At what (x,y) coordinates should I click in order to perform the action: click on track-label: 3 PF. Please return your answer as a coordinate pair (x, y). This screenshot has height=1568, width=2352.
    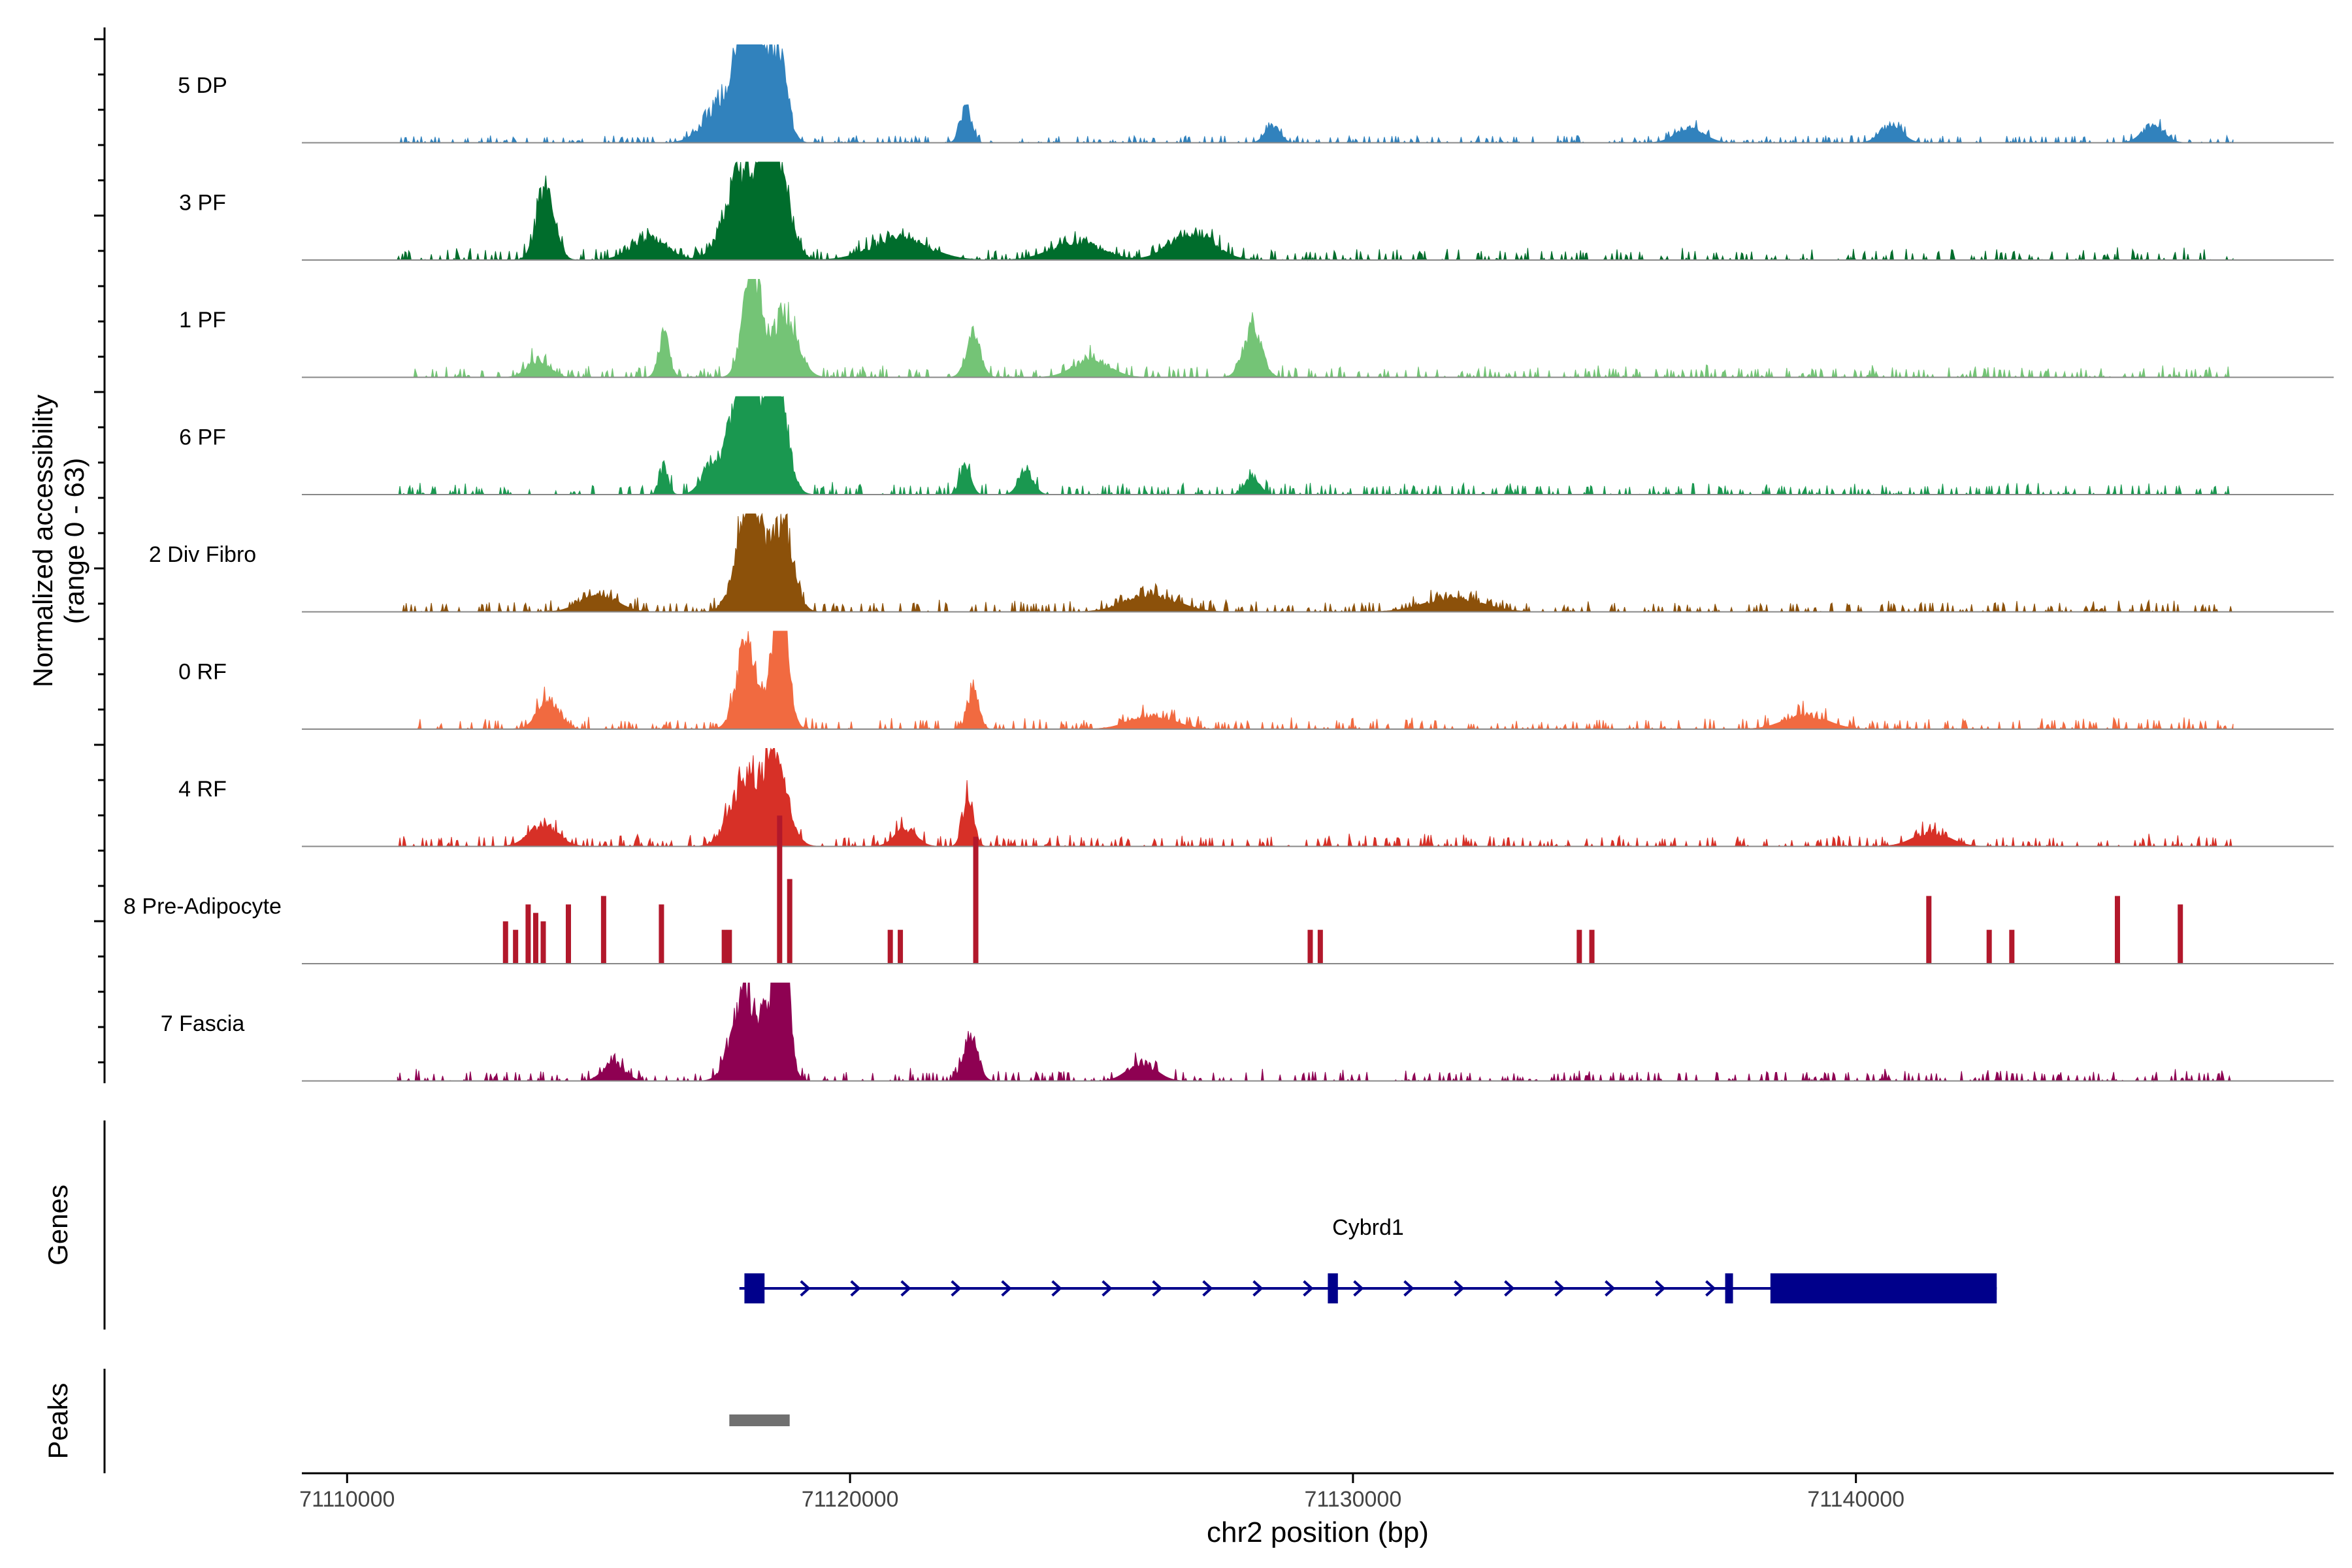
    Looking at the image, I should click on (202, 203).